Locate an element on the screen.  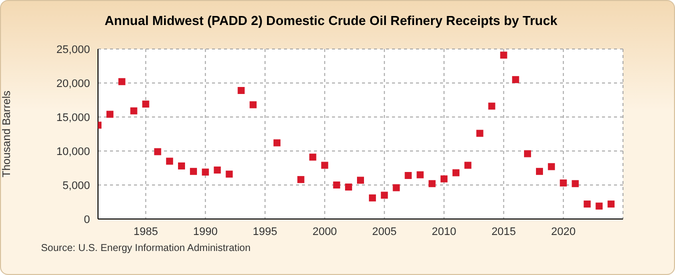
x-tick-label: 2000 is located at coordinates (324, 232).